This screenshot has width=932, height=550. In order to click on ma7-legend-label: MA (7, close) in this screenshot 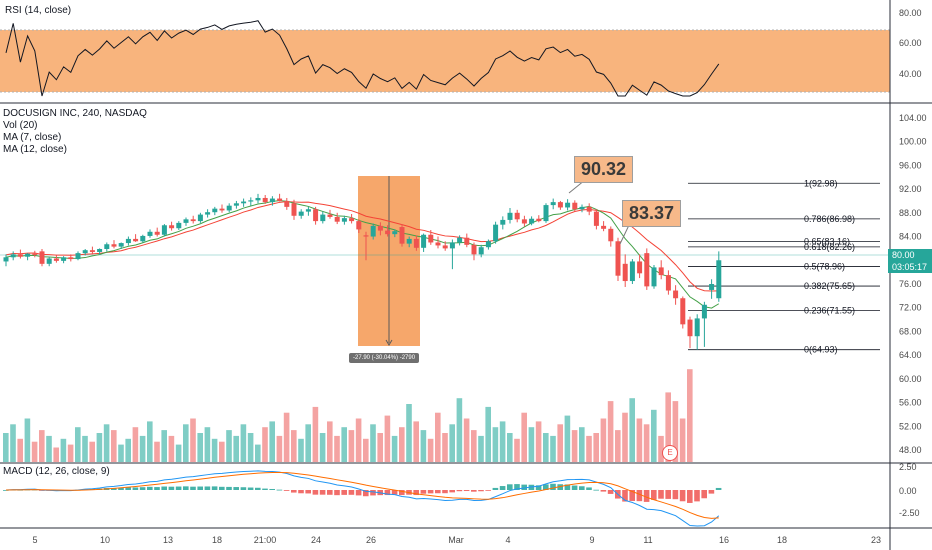, I will do `click(32, 137)`.